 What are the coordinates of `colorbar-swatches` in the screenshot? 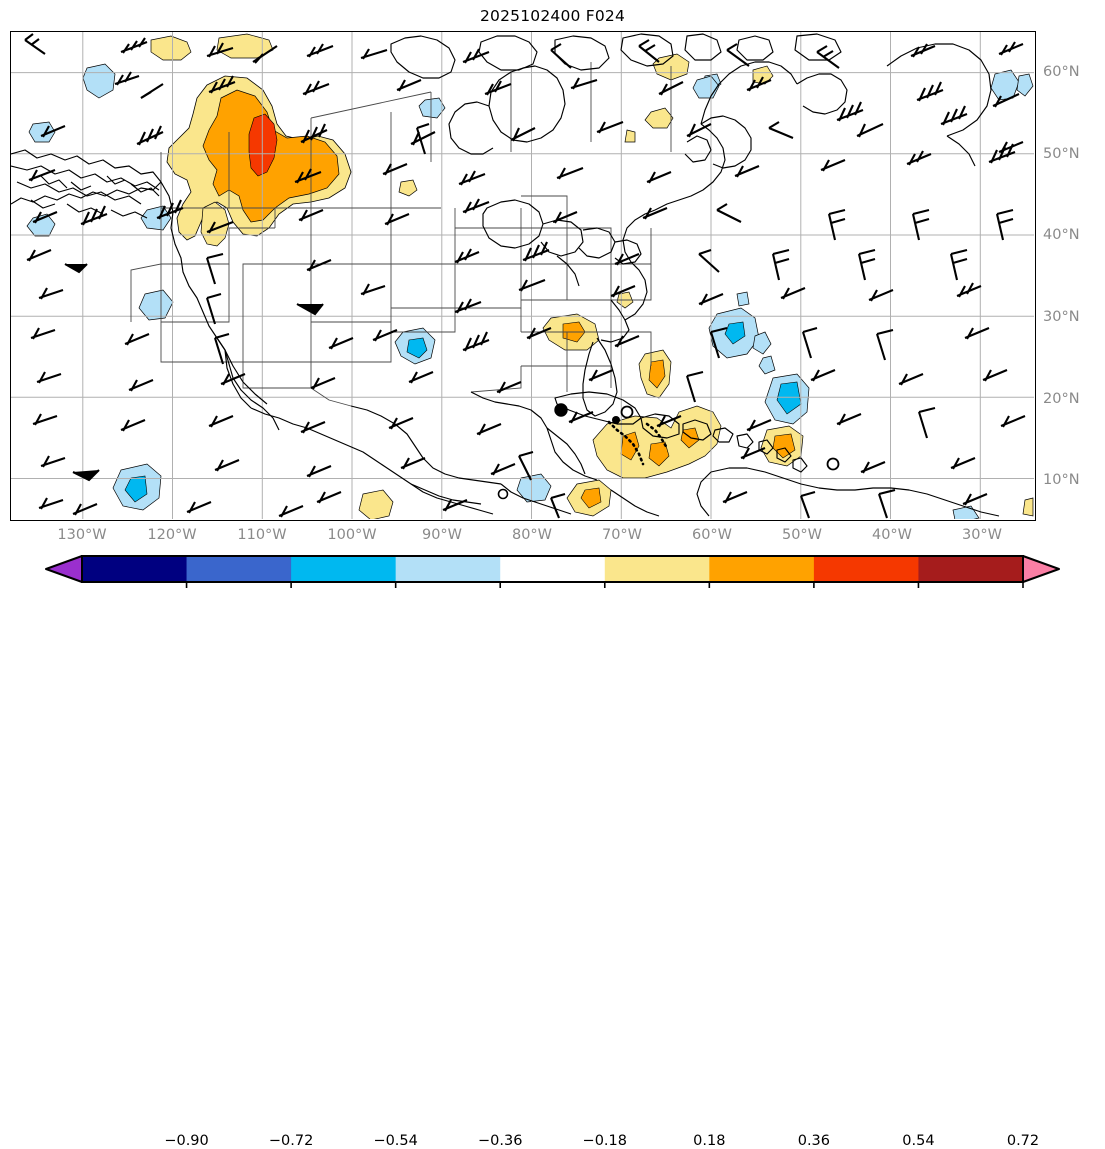 It's located at (552, 571).